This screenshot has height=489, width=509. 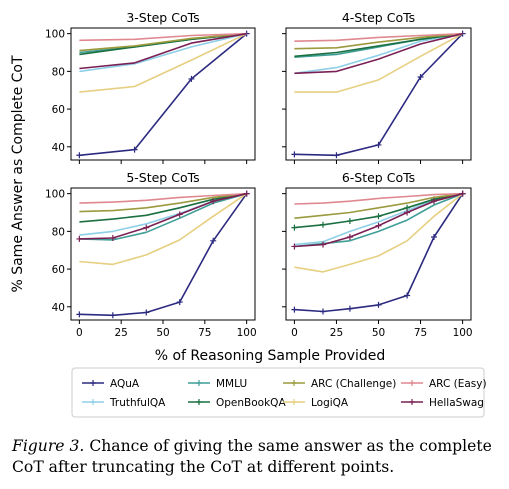 I want to click on legend-frame, so click(x=278, y=392).